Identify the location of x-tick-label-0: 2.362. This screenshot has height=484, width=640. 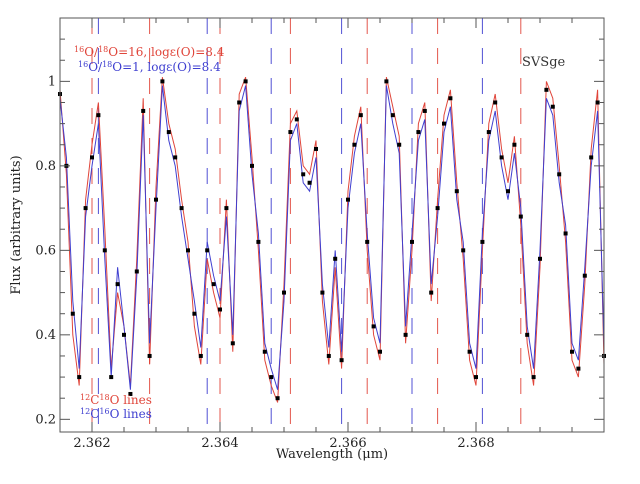
(91, 443).